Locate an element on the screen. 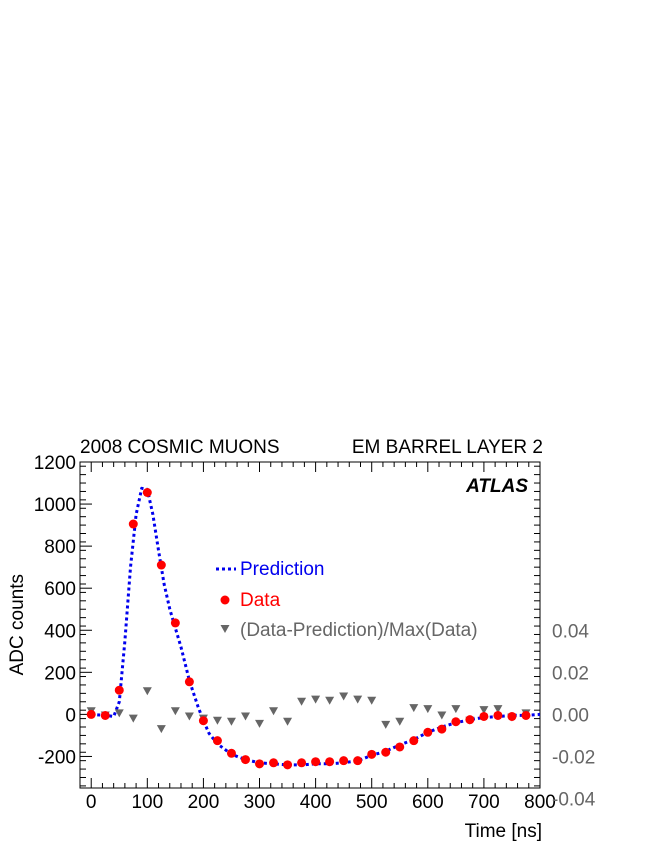 Image resolution: width=664 pixels, height=860 pixels. chart-title-right: EM BARREL LAYER 2 is located at coordinates (447, 447).